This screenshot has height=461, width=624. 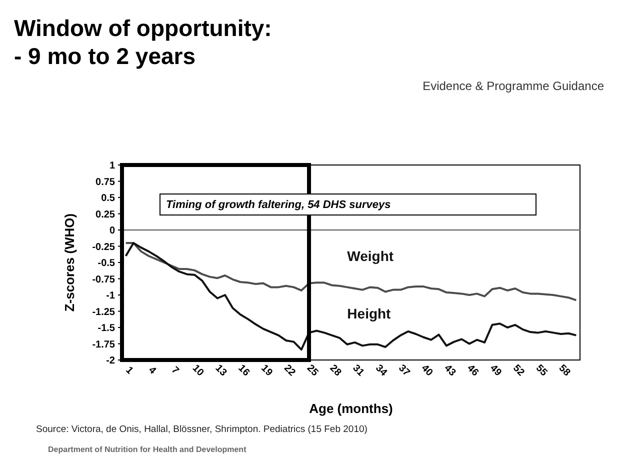 What do you see at coordinates (513, 86) in the screenshot?
I see `chart-subtitle: Evidence & Programme Guidance` at bounding box center [513, 86].